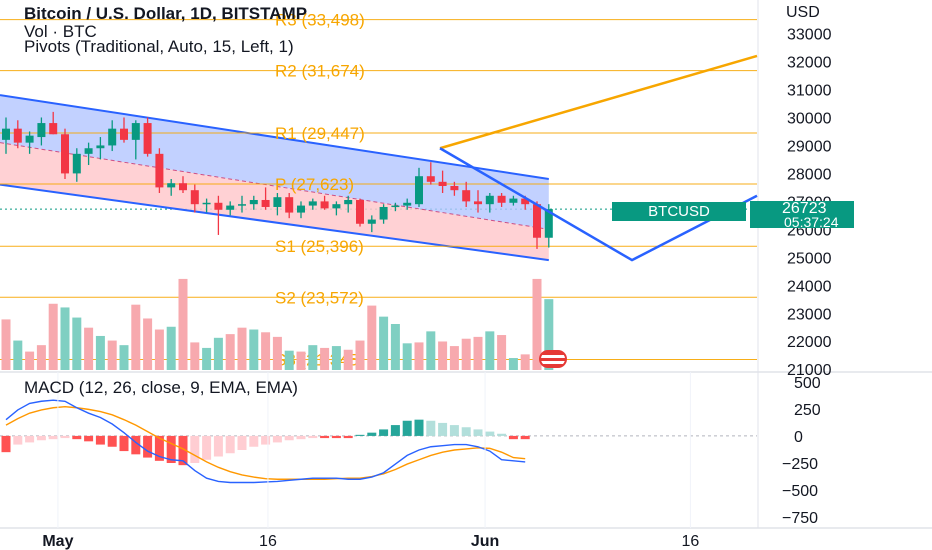  Describe the element at coordinates (60, 31) in the screenshot. I see `volume-legend: Vol · BTC` at that location.